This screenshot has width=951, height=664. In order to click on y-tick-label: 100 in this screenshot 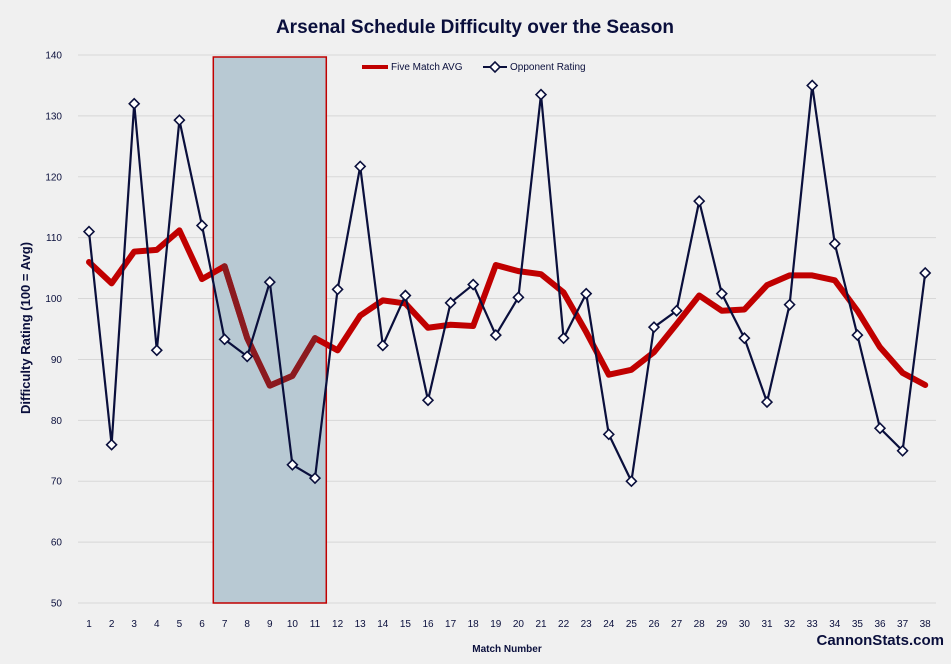, I will do `click(53, 299)`.